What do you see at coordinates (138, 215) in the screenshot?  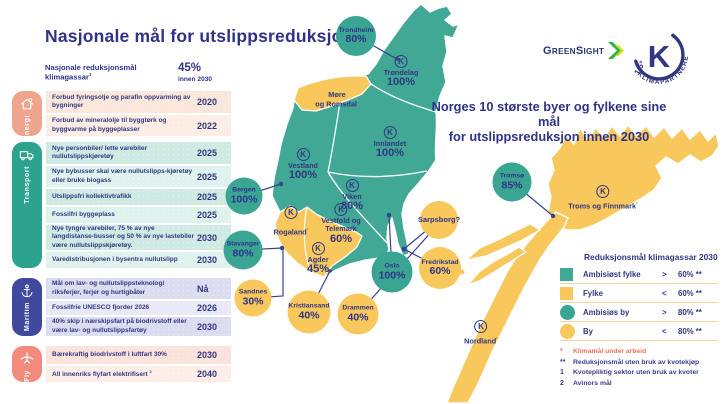 I see `table-row: Fossilfri byggeplass 2025` at bounding box center [138, 215].